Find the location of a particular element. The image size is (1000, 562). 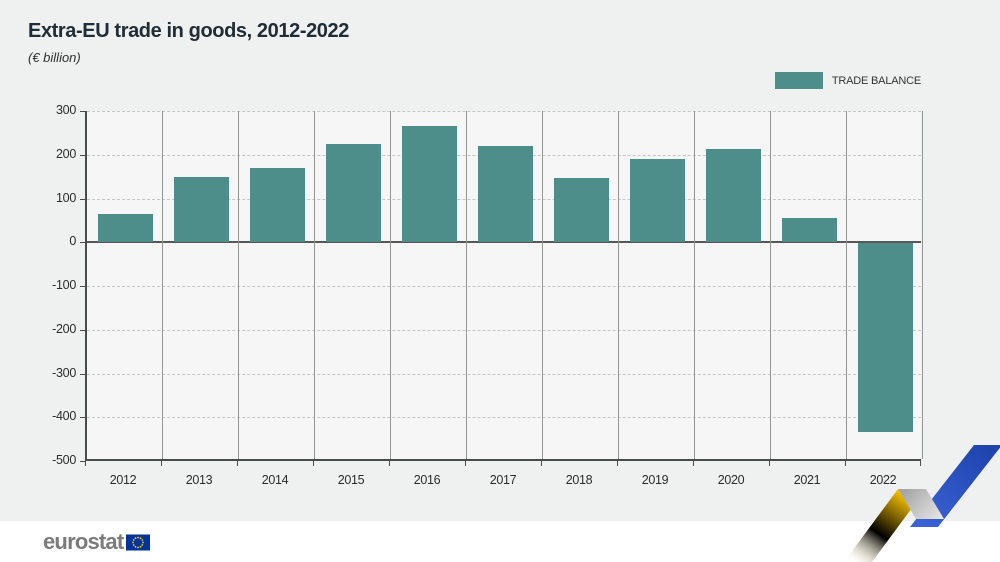

bar-2013 is located at coordinates (201, 209).